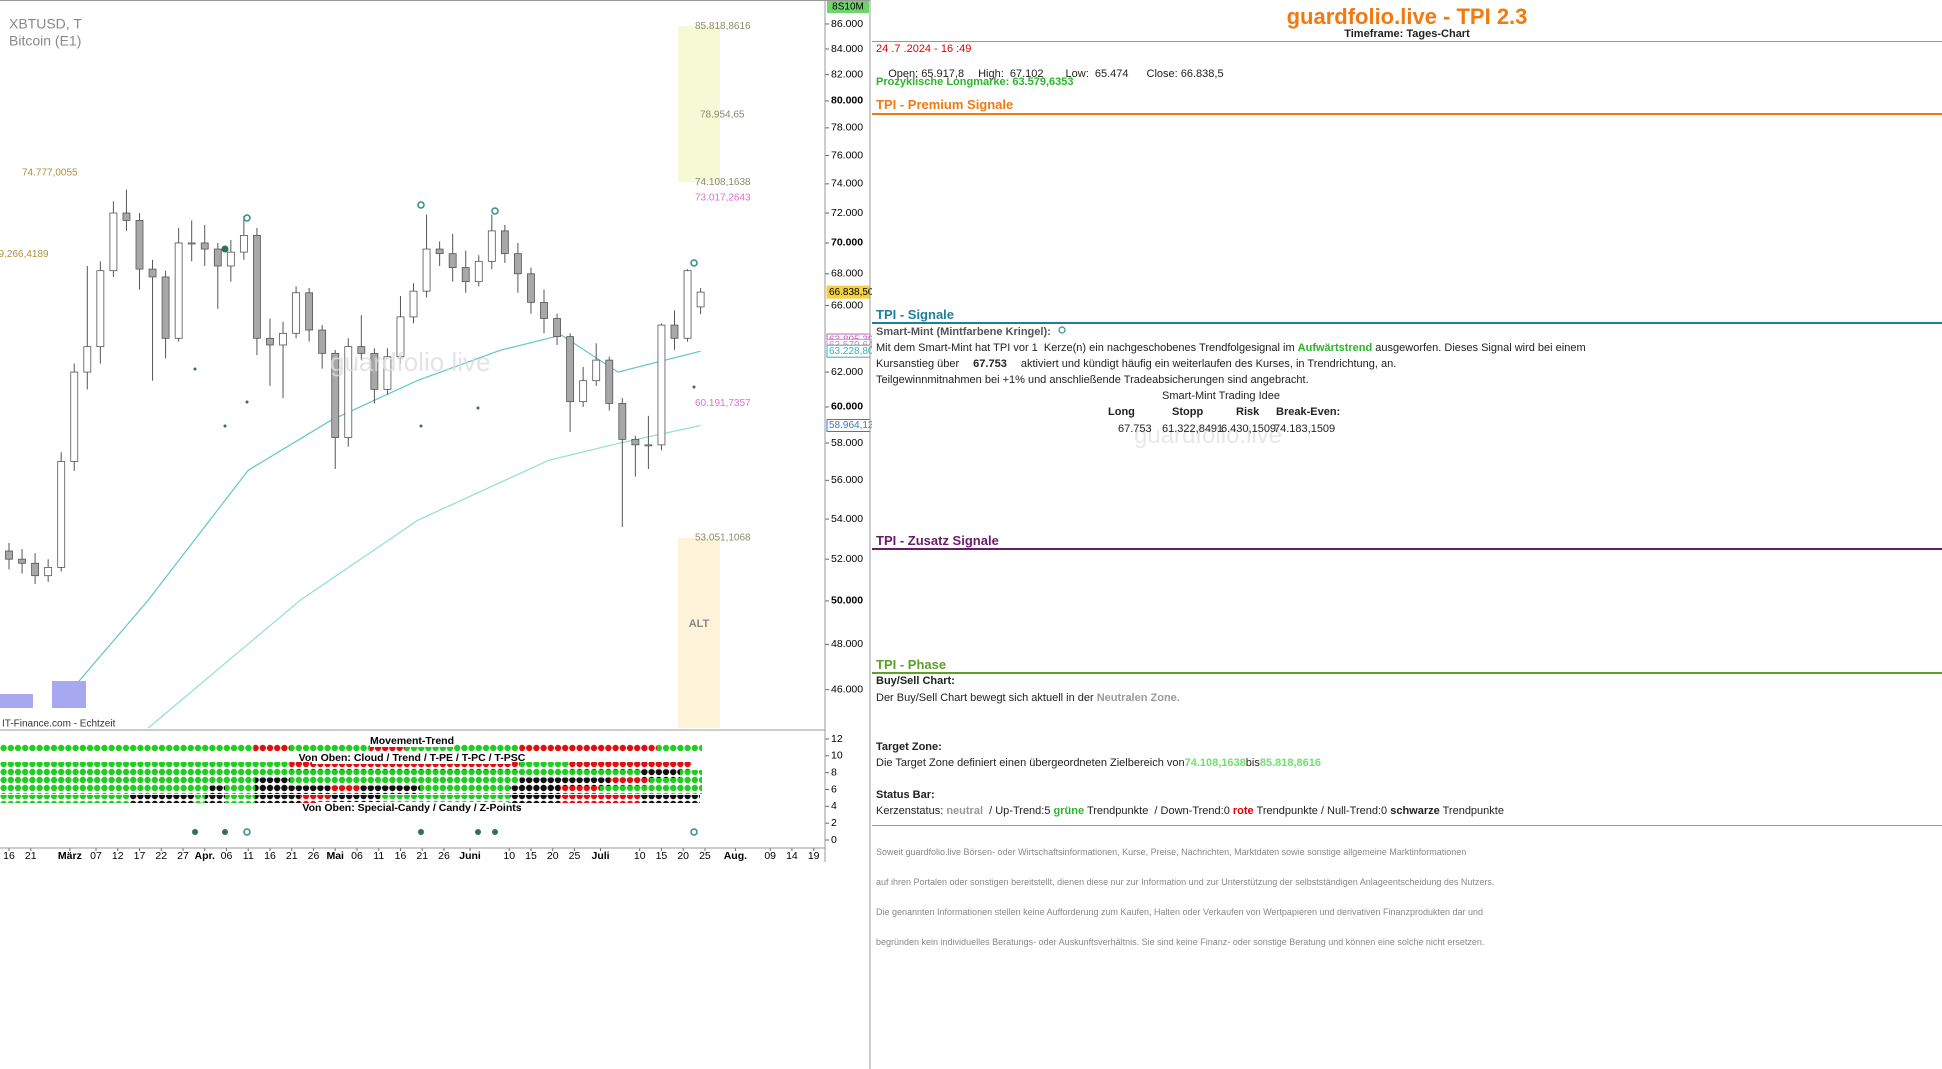 The image size is (1942, 1069). Describe the element at coordinates (847, 305) in the screenshot. I see `y-tick-label: 66.000` at that location.